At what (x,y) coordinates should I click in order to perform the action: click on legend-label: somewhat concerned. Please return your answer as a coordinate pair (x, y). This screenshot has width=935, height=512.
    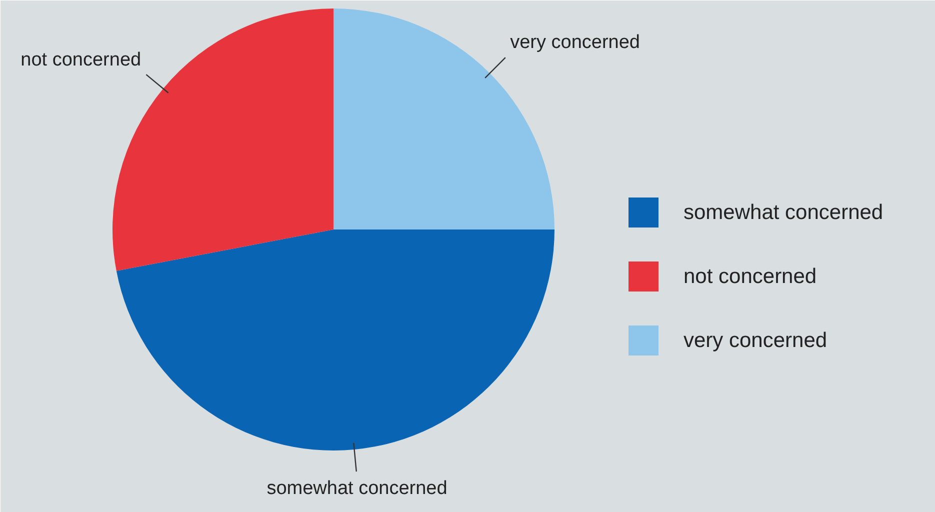
    Looking at the image, I should click on (784, 212).